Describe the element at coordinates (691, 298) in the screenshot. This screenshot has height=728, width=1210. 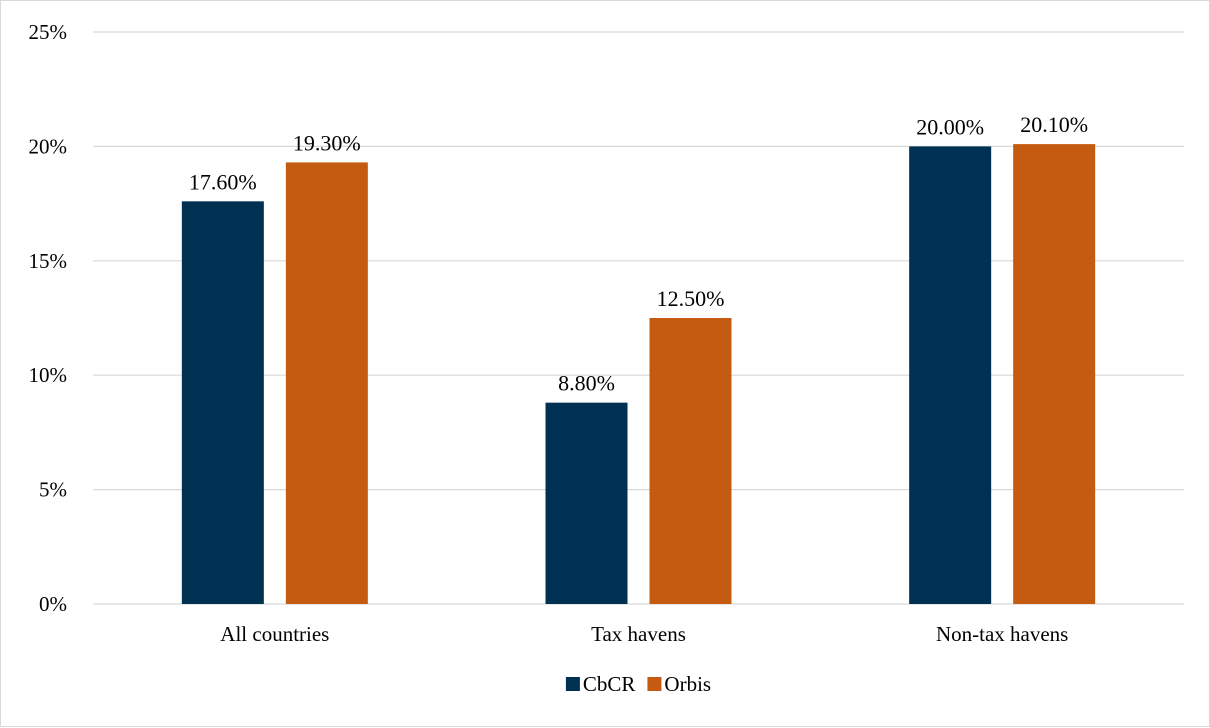
I see `data-label: 12.50%` at that location.